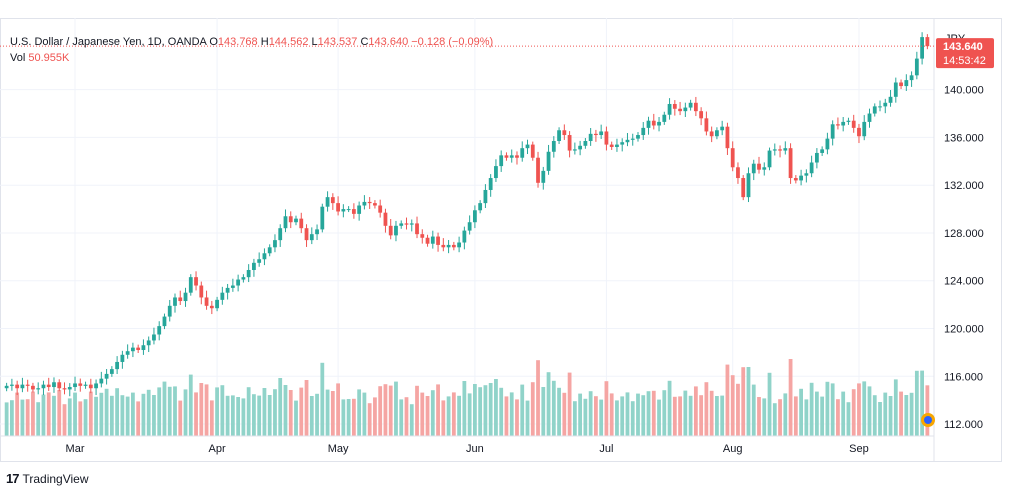 Image resolution: width=1012 pixels, height=498 pixels. Describe the element at coordinates (47, 478) in the screenshot. I see `branding-footer: 17 TradingView` at that location.